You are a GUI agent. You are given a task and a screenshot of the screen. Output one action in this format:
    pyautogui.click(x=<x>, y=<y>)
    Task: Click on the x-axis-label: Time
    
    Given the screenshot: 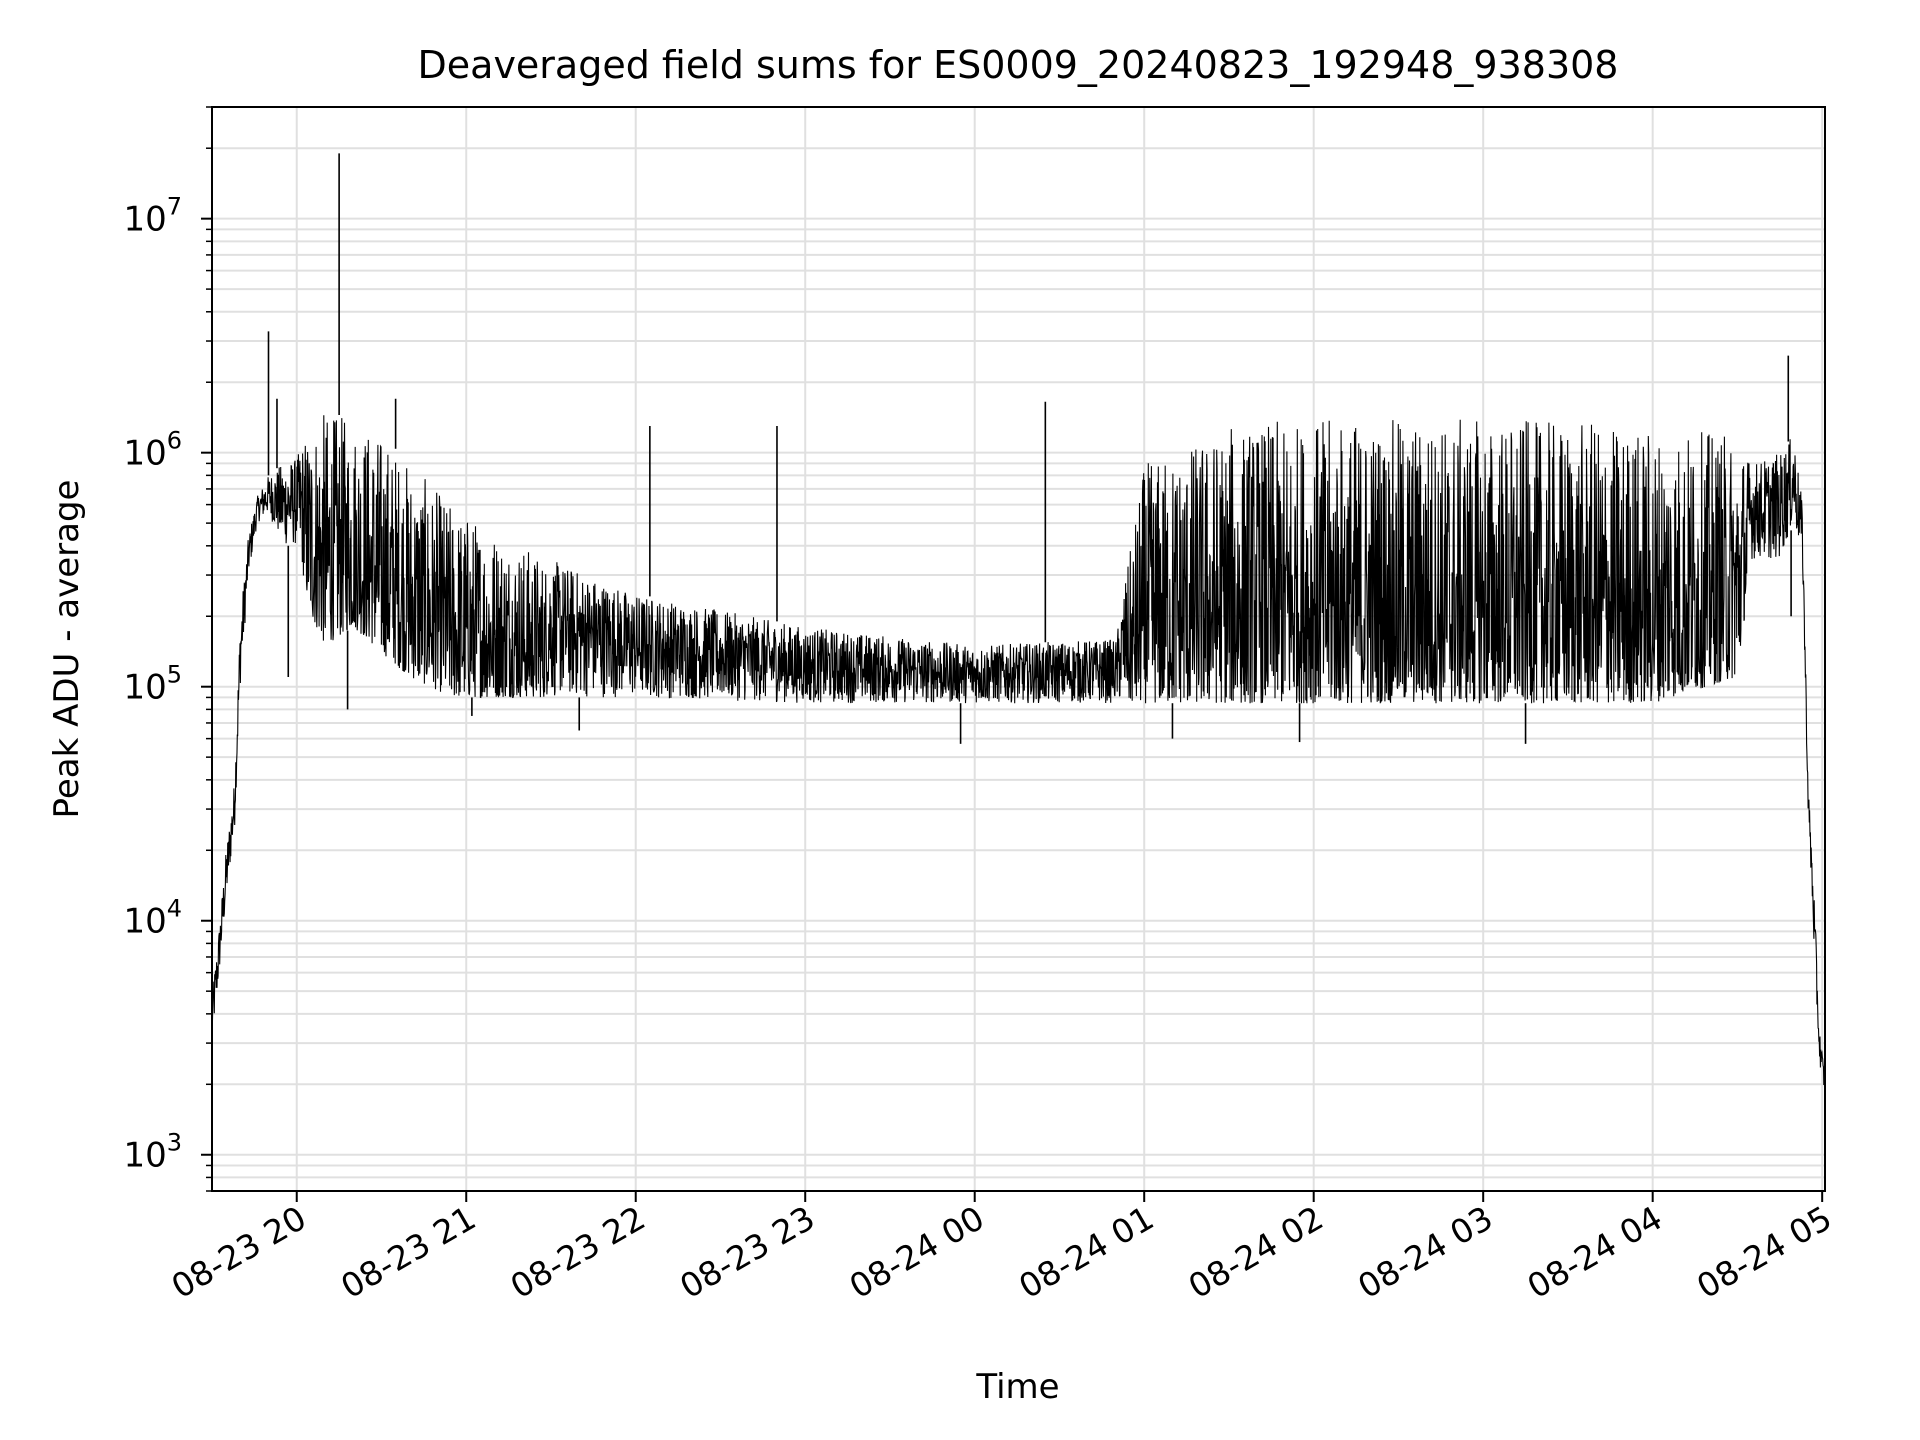 What is the action you would take?
    pyautogui.click(x=1017, y=1387)
    